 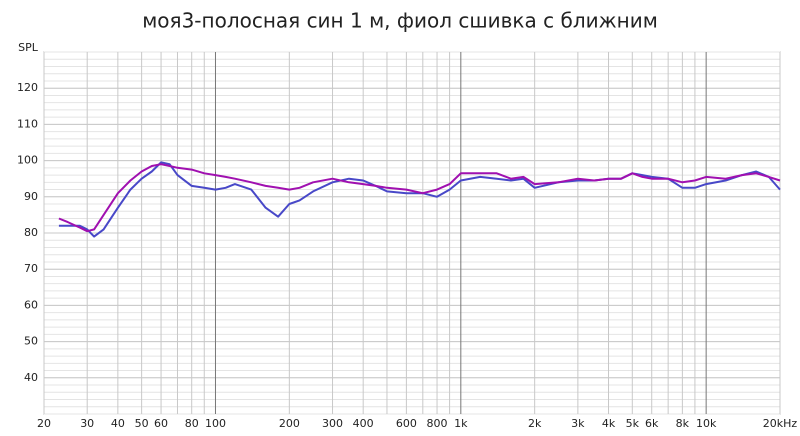 I want to click on x-tick-label: 20kHz, so click(x=780, y=423).